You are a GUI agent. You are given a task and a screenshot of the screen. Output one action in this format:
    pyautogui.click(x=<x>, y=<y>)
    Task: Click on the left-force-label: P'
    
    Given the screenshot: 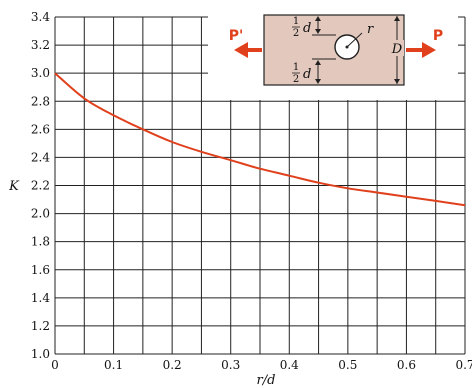 What is the action you would take?
    pyautogui.click(x=236, y=36)
    